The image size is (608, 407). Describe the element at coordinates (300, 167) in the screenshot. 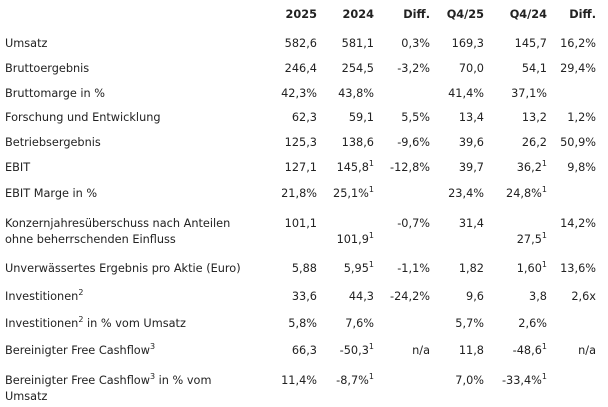

I see `cell-value: 127,1` at that location.